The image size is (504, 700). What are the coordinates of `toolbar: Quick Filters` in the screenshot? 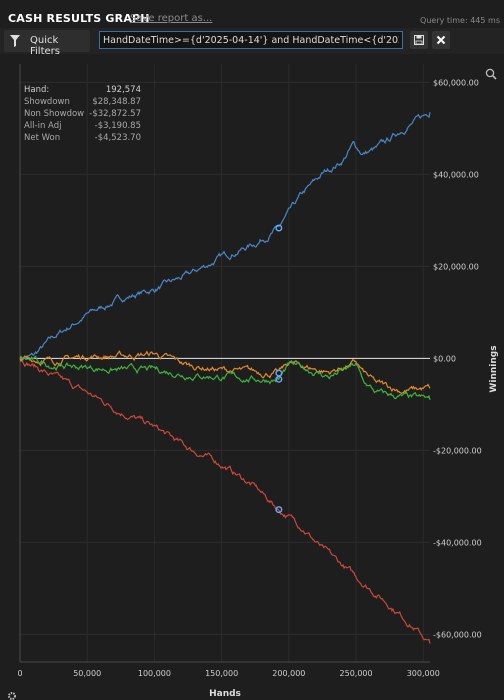 It's located at (252, 42).